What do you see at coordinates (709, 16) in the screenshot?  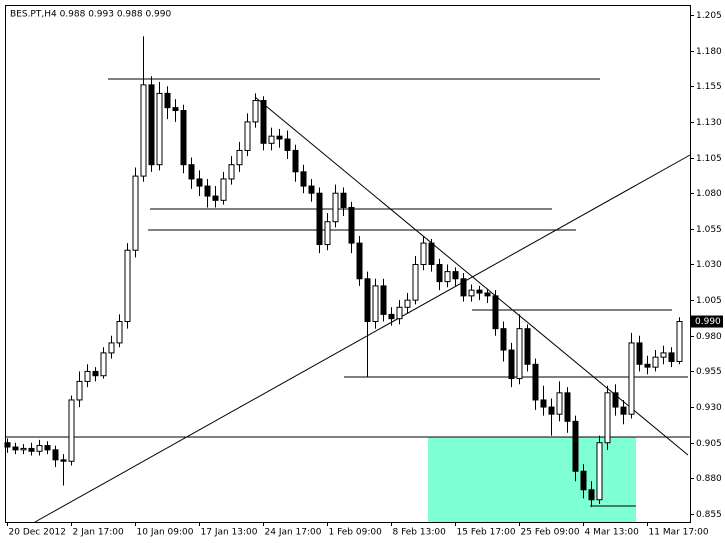 I see `y-tick-label: 1.205` at bounding box center [709, 16].